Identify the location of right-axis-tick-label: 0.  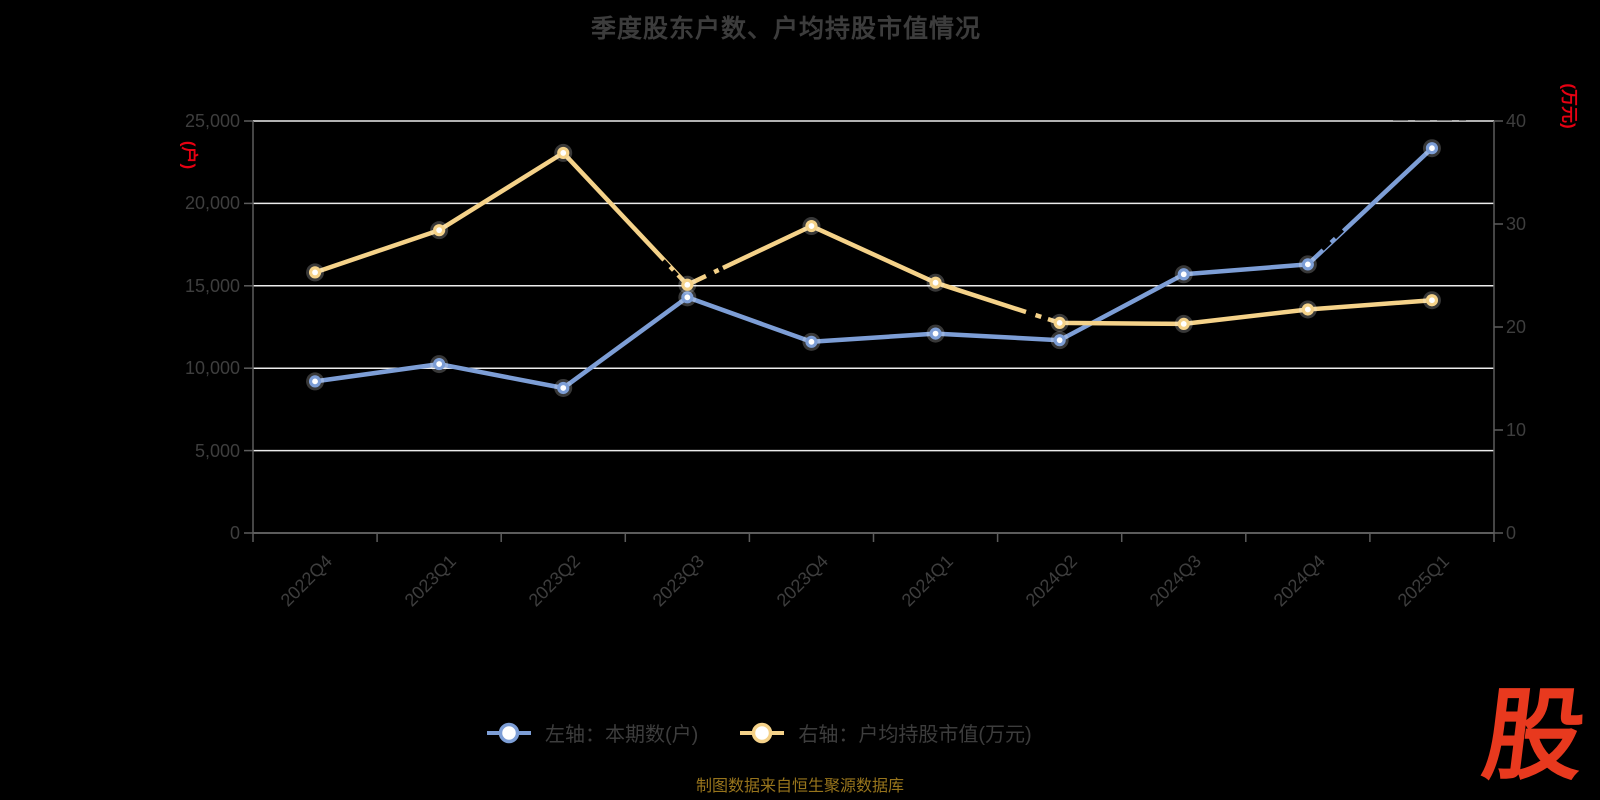
(1511, 533).